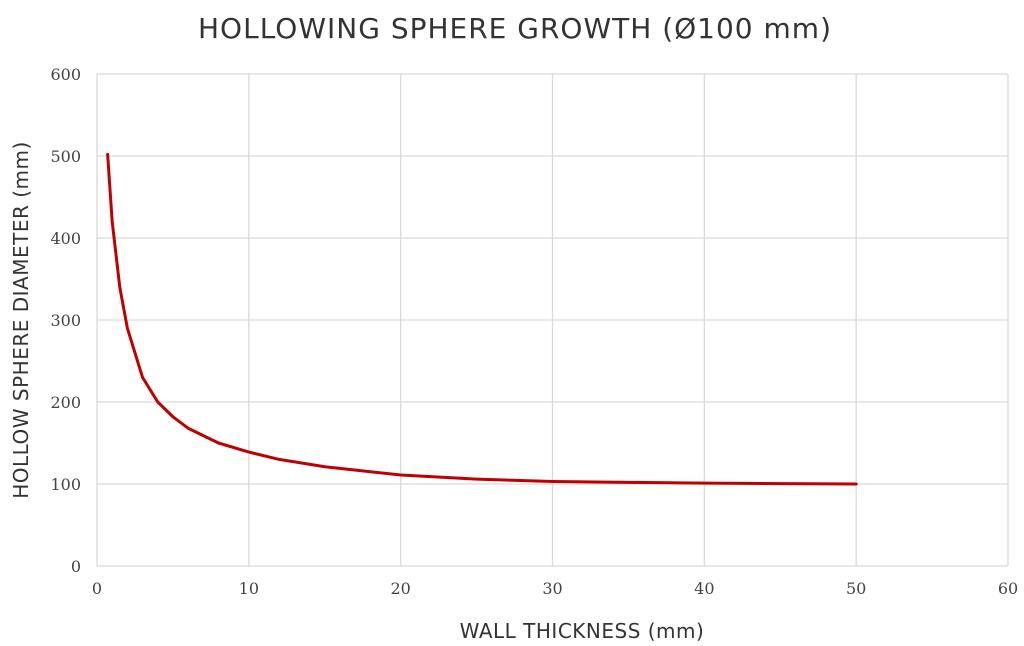 The height and width of the screenshot is (646, 1024). What do you see at coordinates (515, 28) in the screenshot?
I see `chart-title: HOLLOWING SPHERE GROWTH (Ø100 mm)` at bounding box center [515, 28].